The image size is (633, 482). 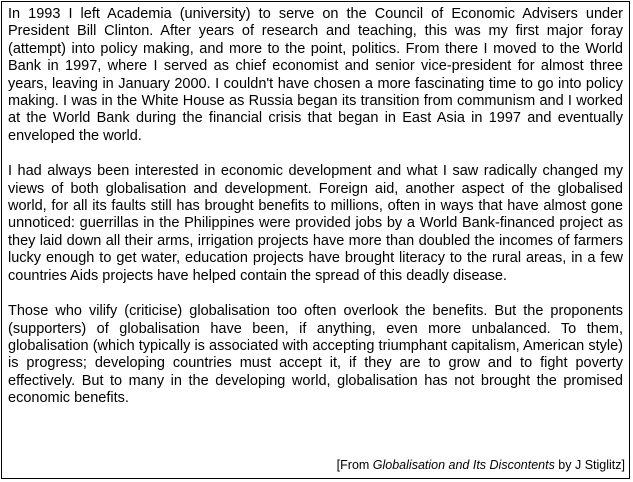 I want to click on source-title: Globalisation and Its Discontents, so click(x=463, y=465).